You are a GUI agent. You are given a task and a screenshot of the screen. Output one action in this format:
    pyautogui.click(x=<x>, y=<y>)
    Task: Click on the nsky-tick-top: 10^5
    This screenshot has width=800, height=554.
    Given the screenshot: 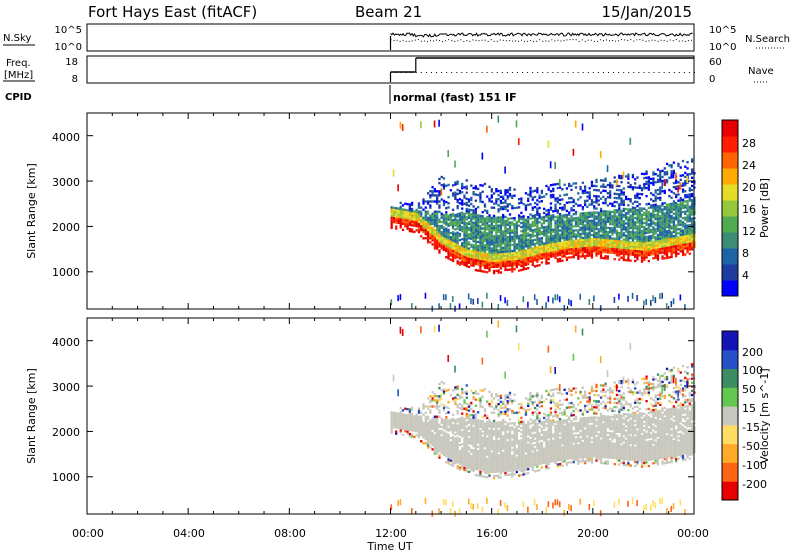 What is the action you would take?
    pyautogui.click(x=68, y=30)
    